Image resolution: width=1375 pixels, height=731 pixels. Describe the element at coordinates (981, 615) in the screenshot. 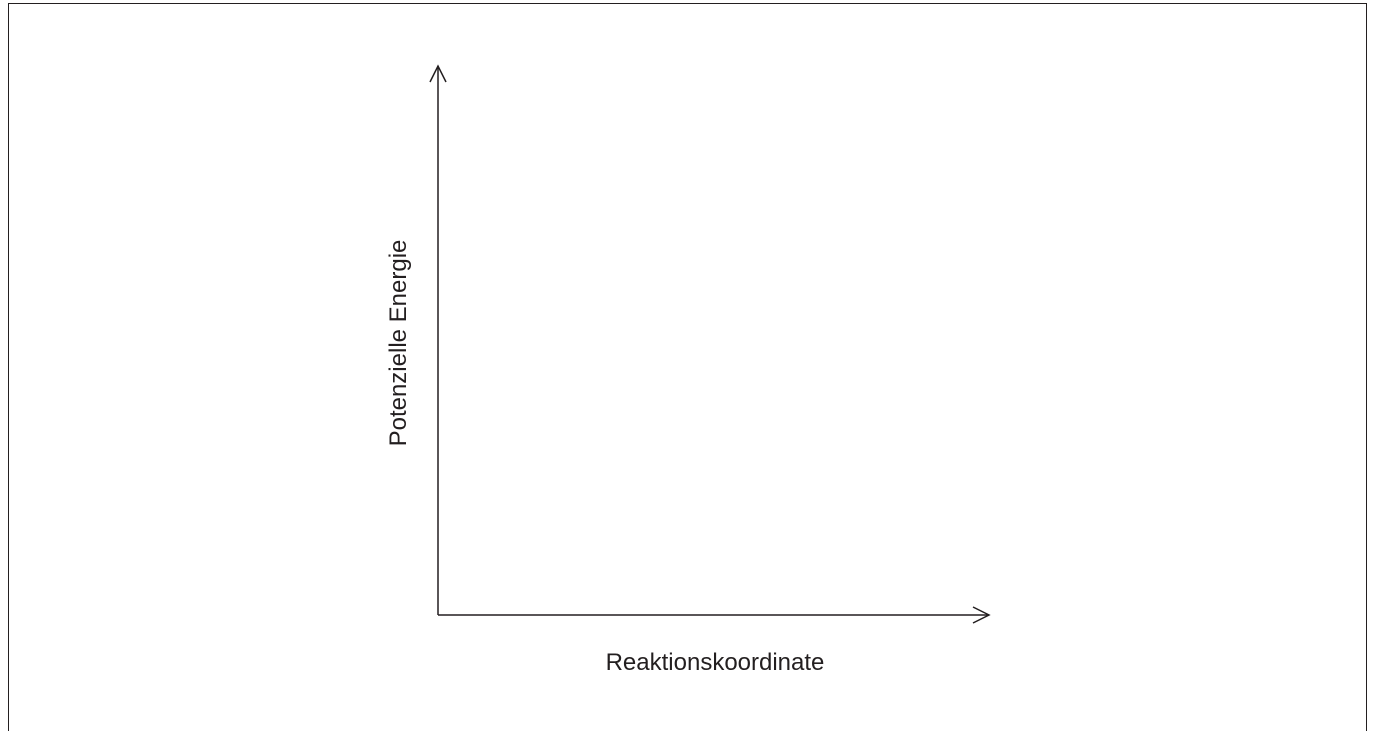

I see `x-arrowhead` at that location.